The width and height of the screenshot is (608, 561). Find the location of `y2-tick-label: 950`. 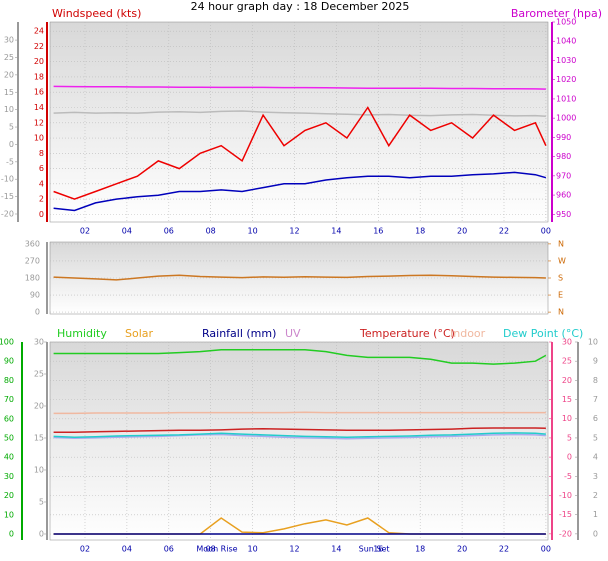

y2-tick-label: 950 is located at coordinates (563, 214).